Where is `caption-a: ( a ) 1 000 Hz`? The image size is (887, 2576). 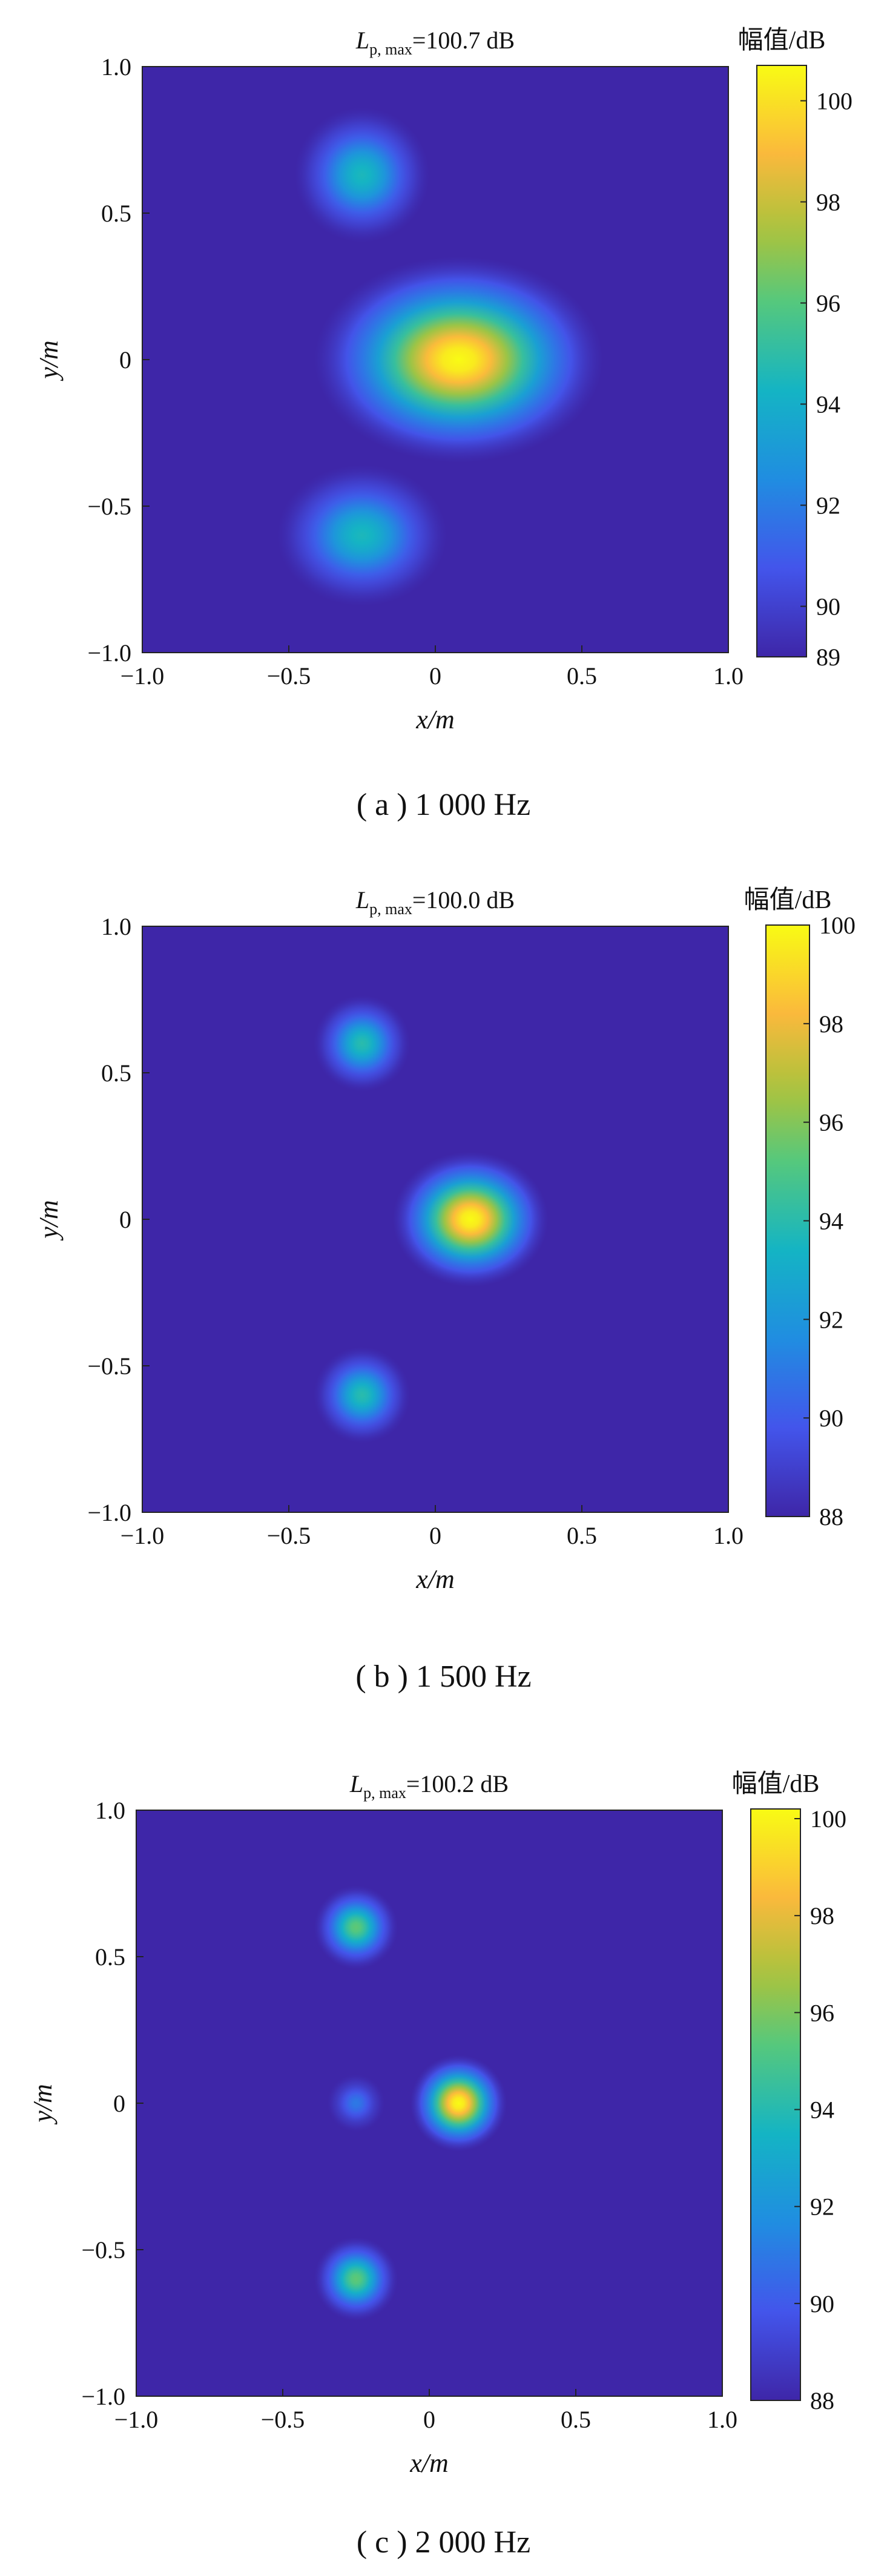
caption-a: ( a ) 1 000 Hz is located at coordinates (443, 805).